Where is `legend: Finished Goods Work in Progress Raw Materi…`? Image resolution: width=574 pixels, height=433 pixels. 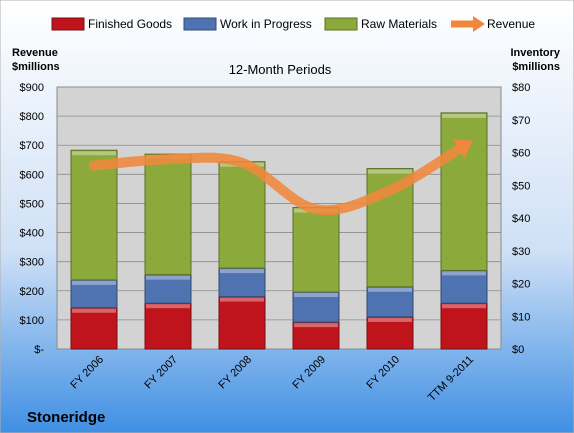
legend: Finished Goods Work in Progress Raw Materi… is located at coordinates (293, 24).